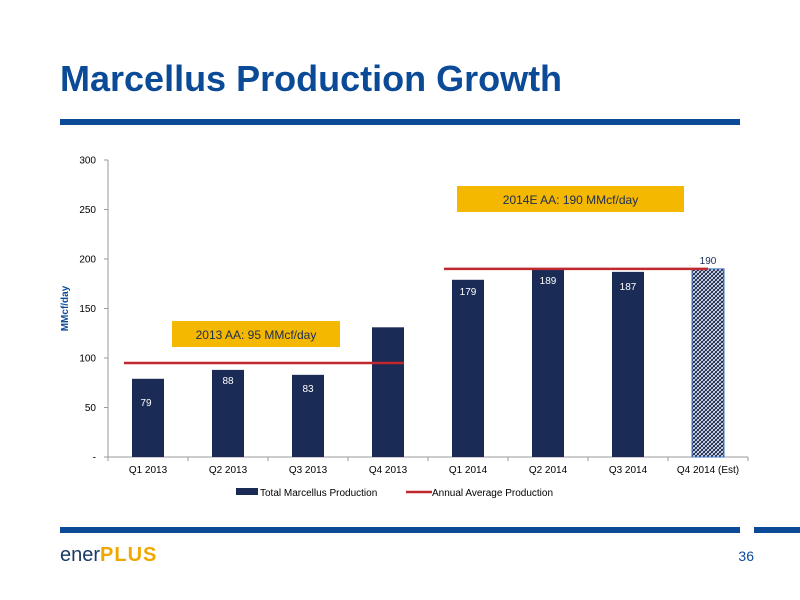 Image resolution: width=800 pixels, height=600 pixels. I want to click on footer-divider-tail, so click(777, 530).